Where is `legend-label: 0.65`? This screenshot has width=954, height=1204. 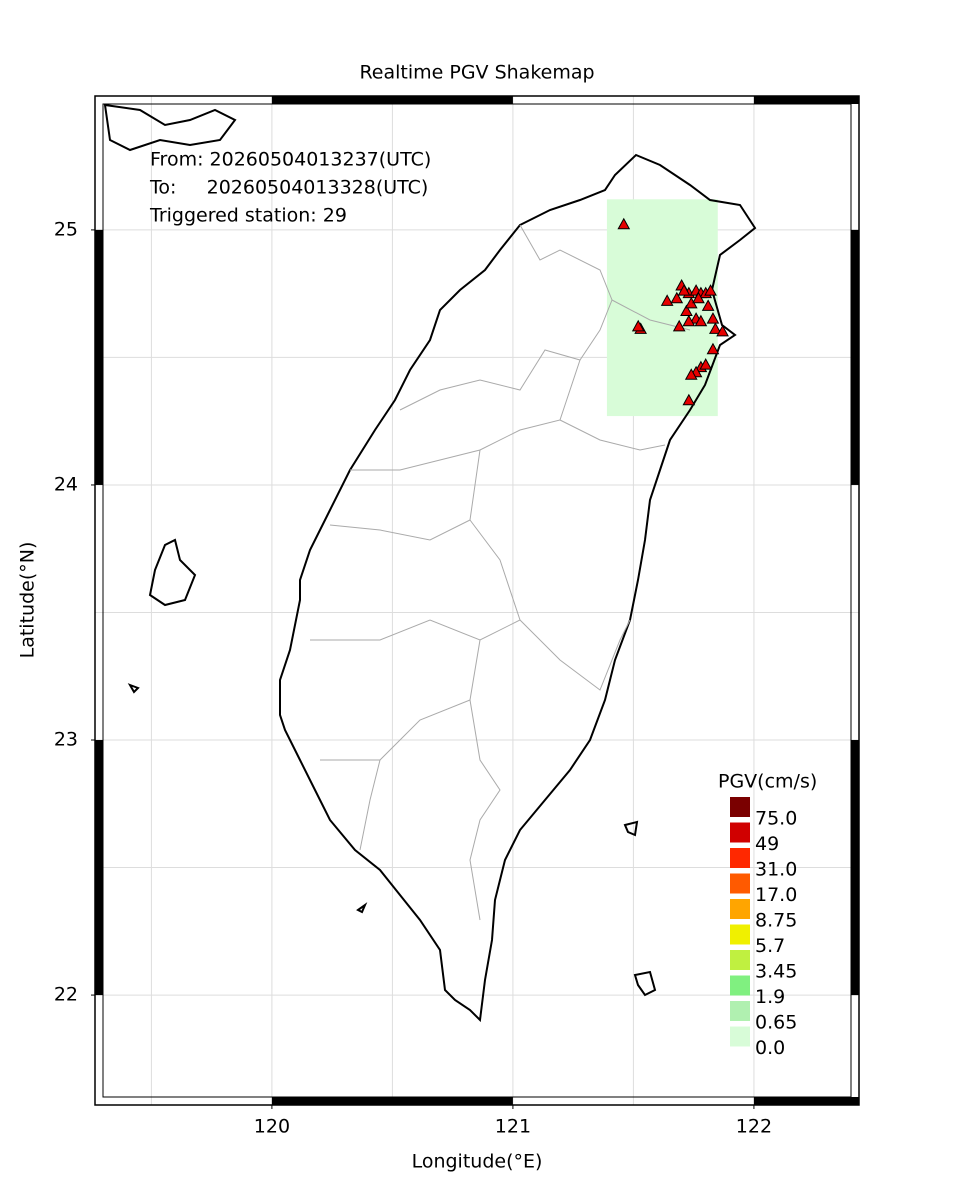
legend-label: 0.65 is located at coordinates (776, 1023).